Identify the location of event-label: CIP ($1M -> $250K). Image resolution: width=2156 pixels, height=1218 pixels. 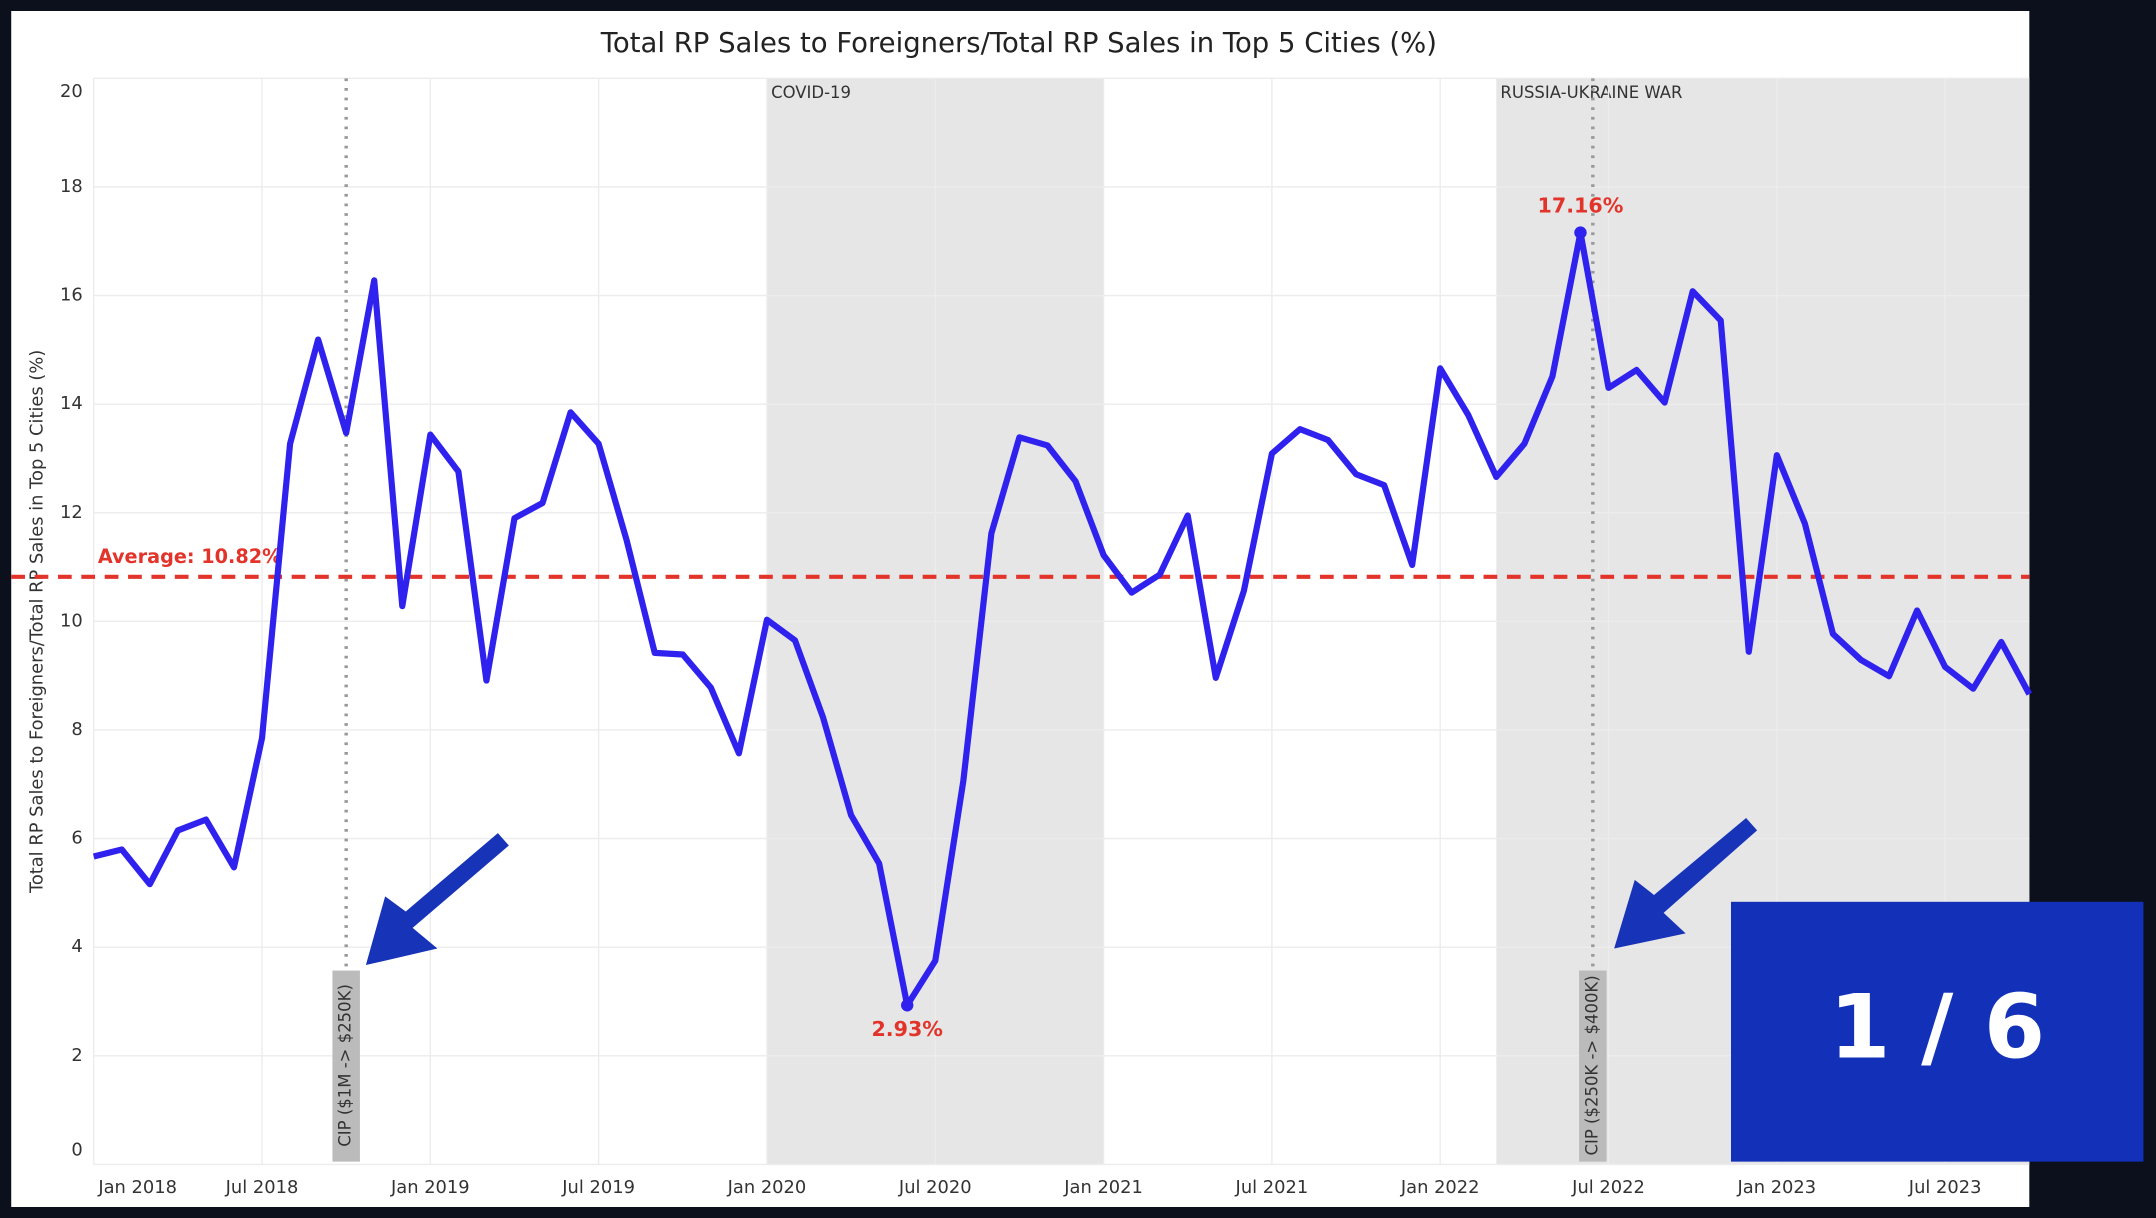
(345, 1065).